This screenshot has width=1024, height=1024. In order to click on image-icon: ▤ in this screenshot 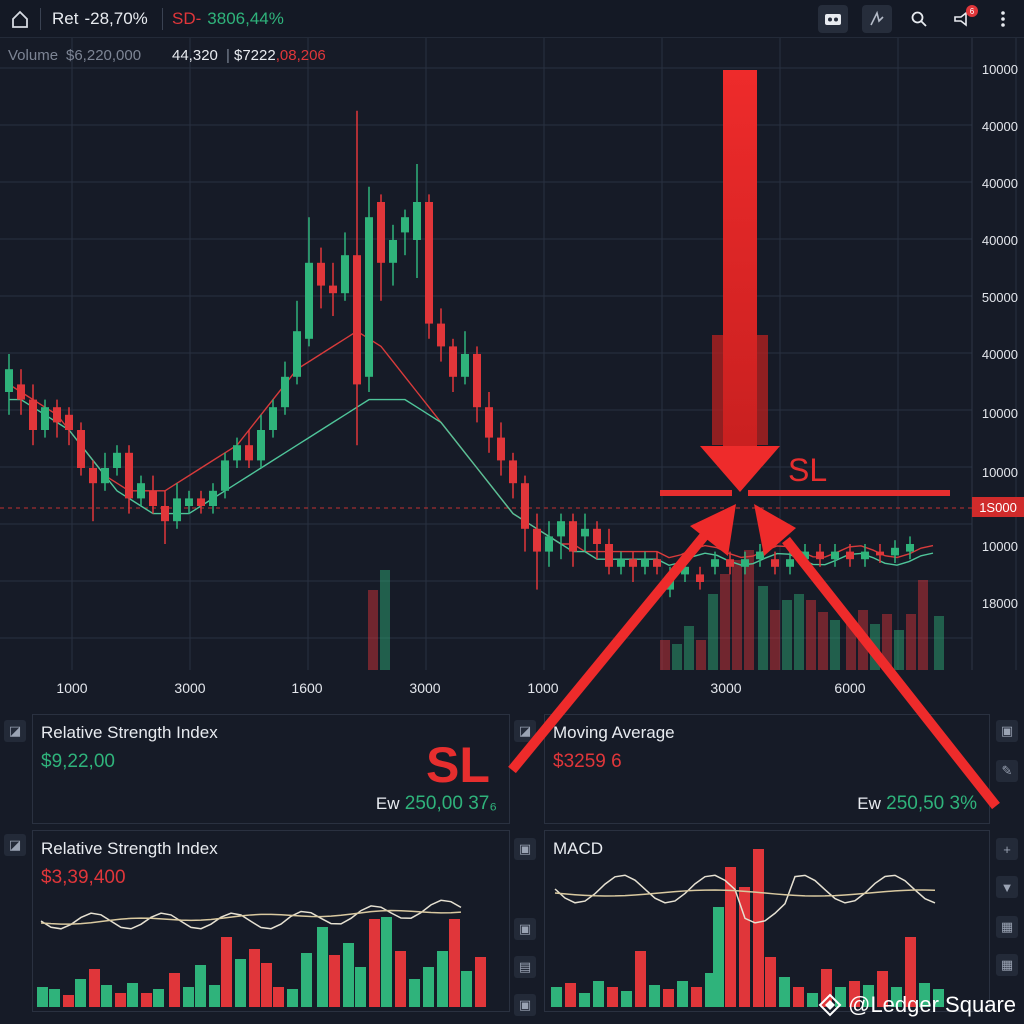, I will do `click(525, 967)`.